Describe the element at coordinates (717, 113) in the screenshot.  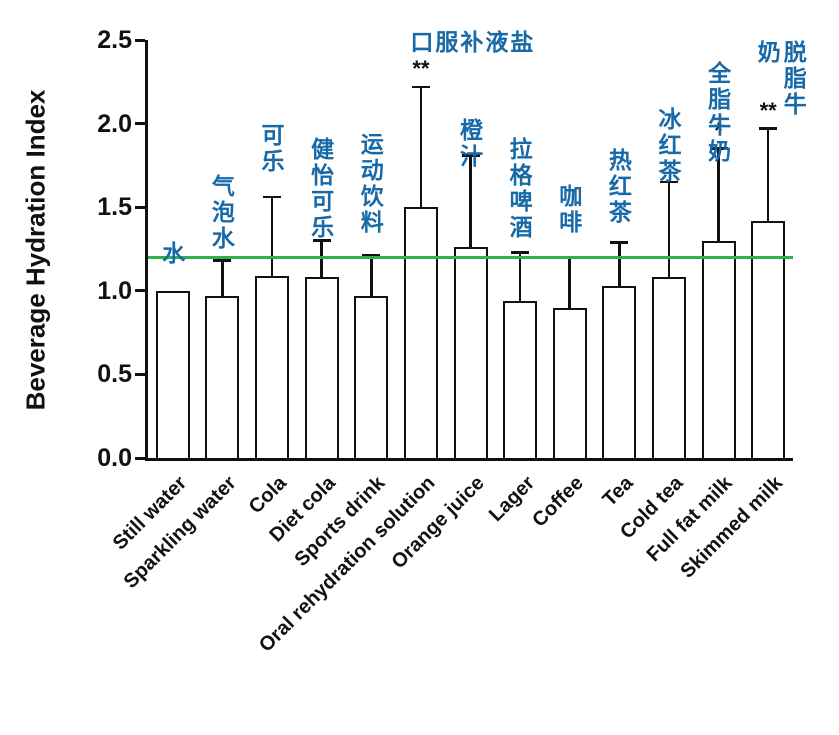
I see `zh-label: 全脂牛奶` at that location.